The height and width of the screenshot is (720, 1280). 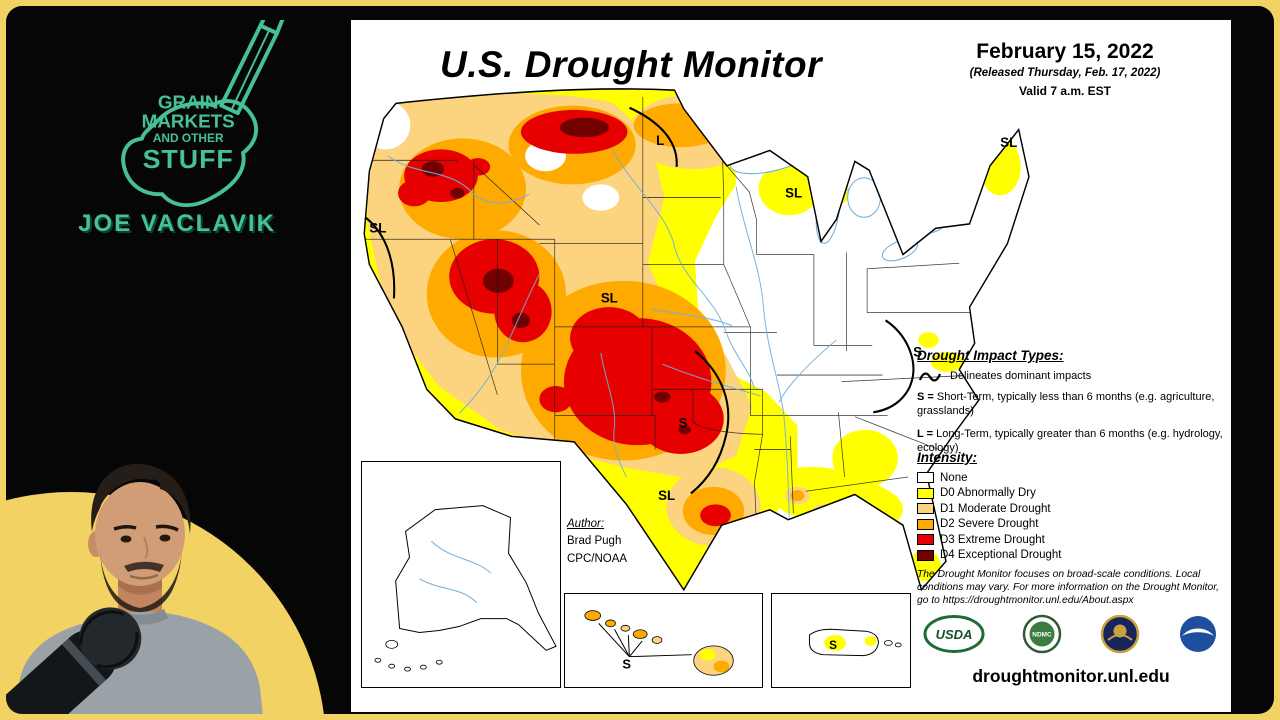 I want to click on ndmc-logo: NDMC, so click(x=1042, y=634).